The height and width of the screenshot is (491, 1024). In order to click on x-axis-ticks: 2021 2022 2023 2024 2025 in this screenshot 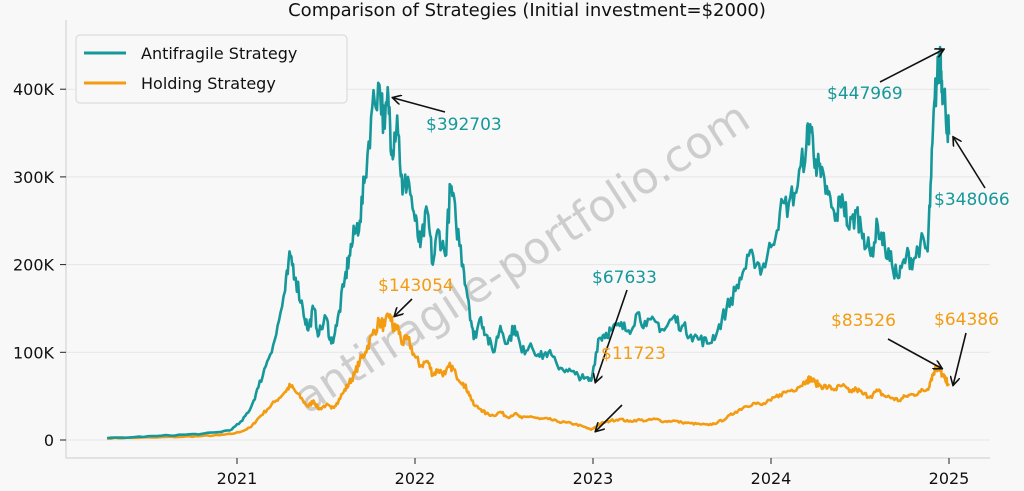, I will do `click(593, 473)`.